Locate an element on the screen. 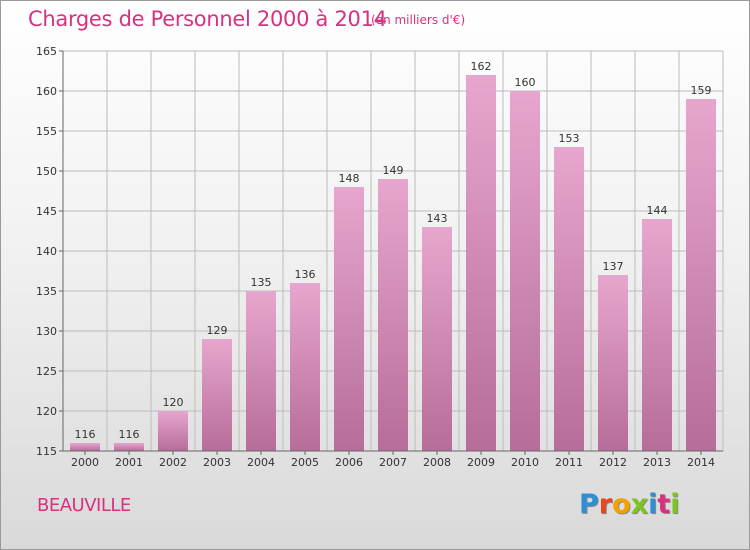 This screenshot has width=750, height=550. x-tick-label-2013: 2013 is located at coordinates (657, 462).